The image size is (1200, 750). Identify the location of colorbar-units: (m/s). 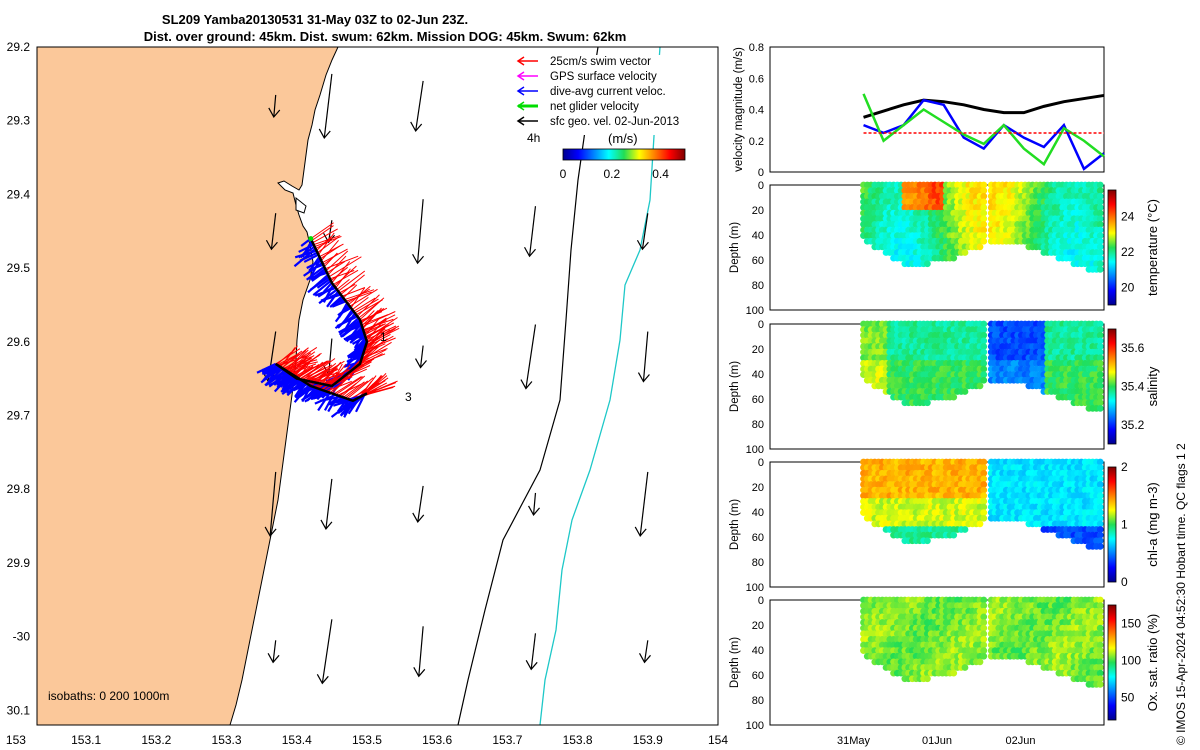
(623, 138).